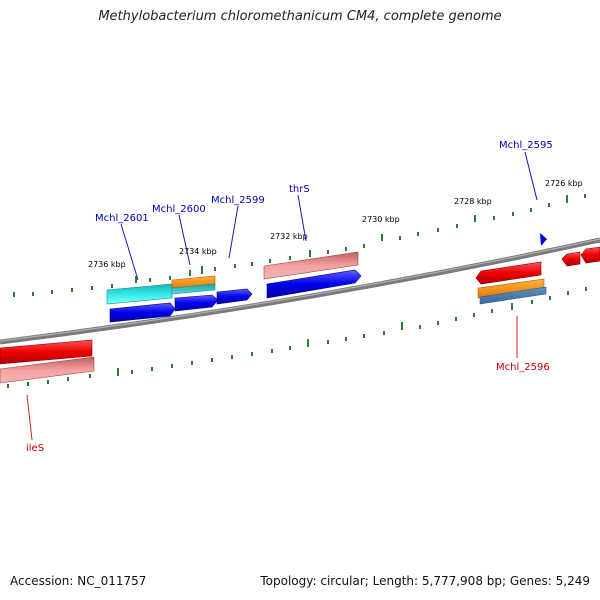 The width and height of the screenshot is (600, 600). What do you see at coordinates (107, 264) in the screenshot?
I see `tick-label-2736: 2736 kbp` at bounding box center [107, 264].